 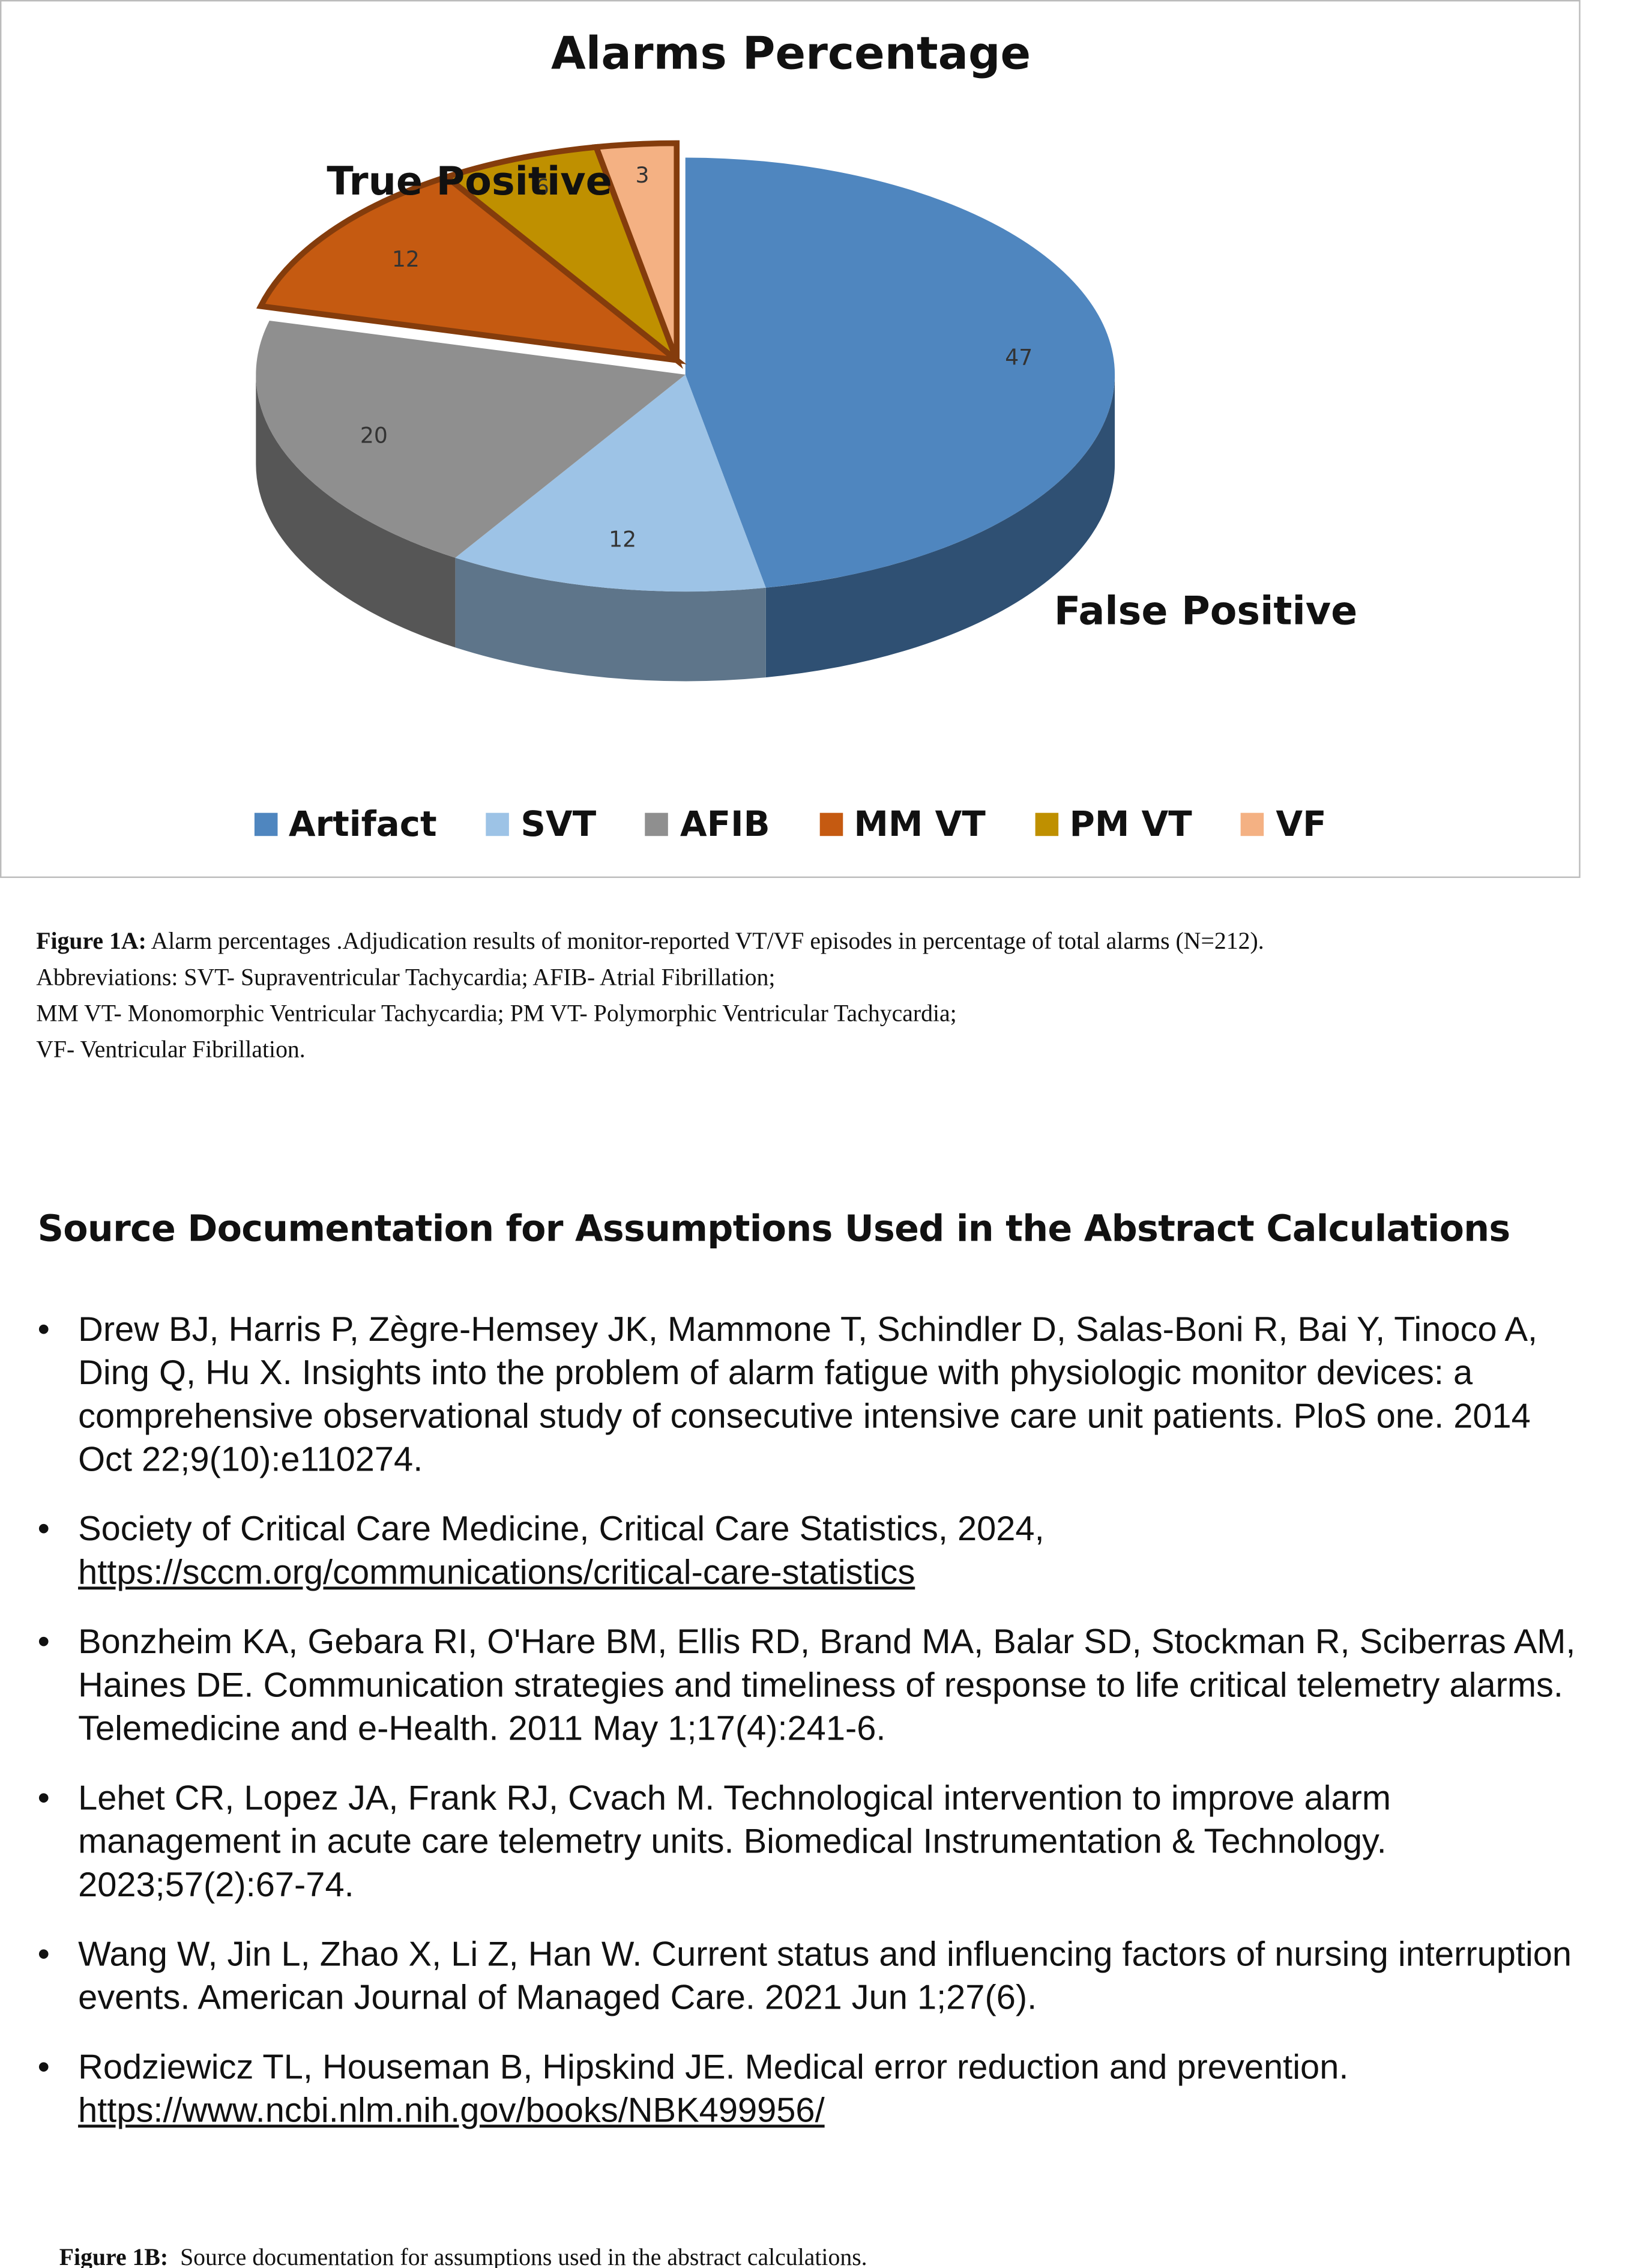 I want to click on legend-item: VF, so click(x=1284, y=825).